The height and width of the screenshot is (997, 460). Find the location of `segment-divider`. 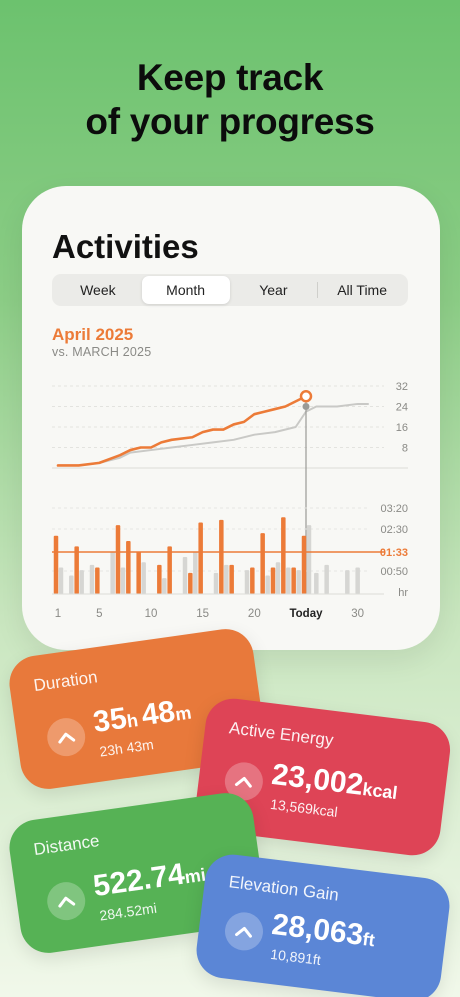

segment-divider is located at coordinates (318, 290).